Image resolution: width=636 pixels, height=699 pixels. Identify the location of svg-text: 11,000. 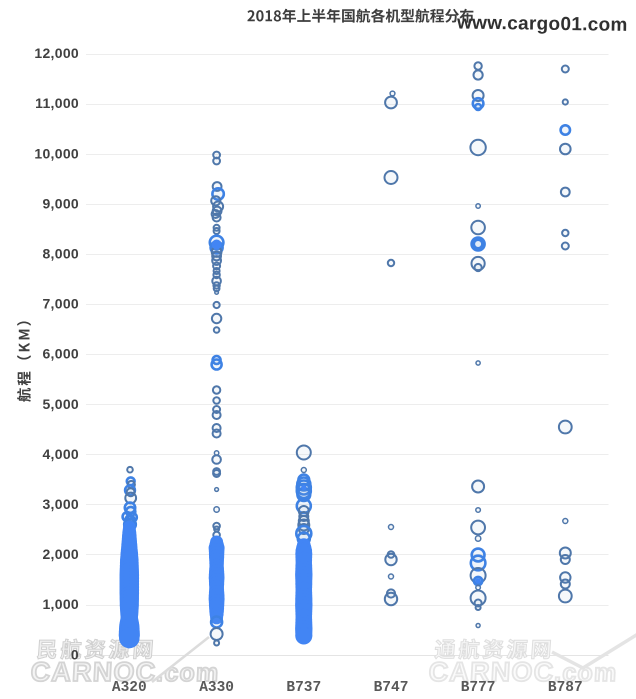
(57, 103).